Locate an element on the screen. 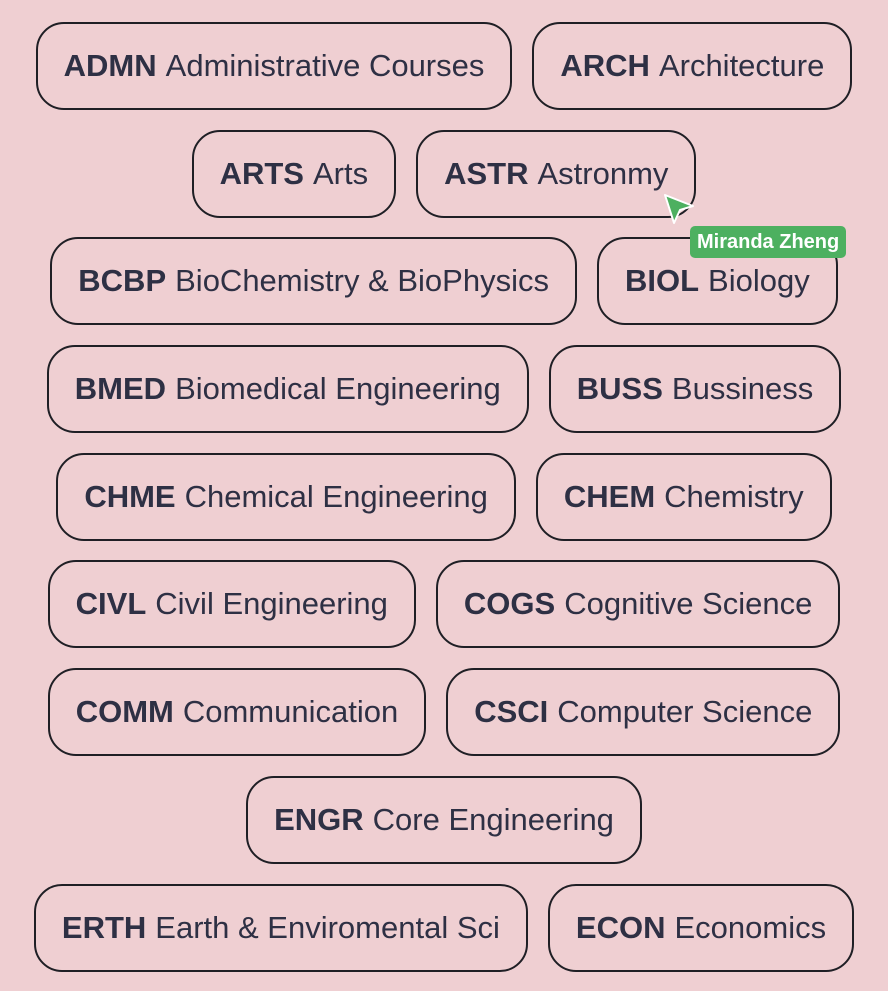 Image resolution: width=888 pixels, height=991 pixels. course-tag-chme: CHME Chemical Engineering is located at coordinates (286, 496).